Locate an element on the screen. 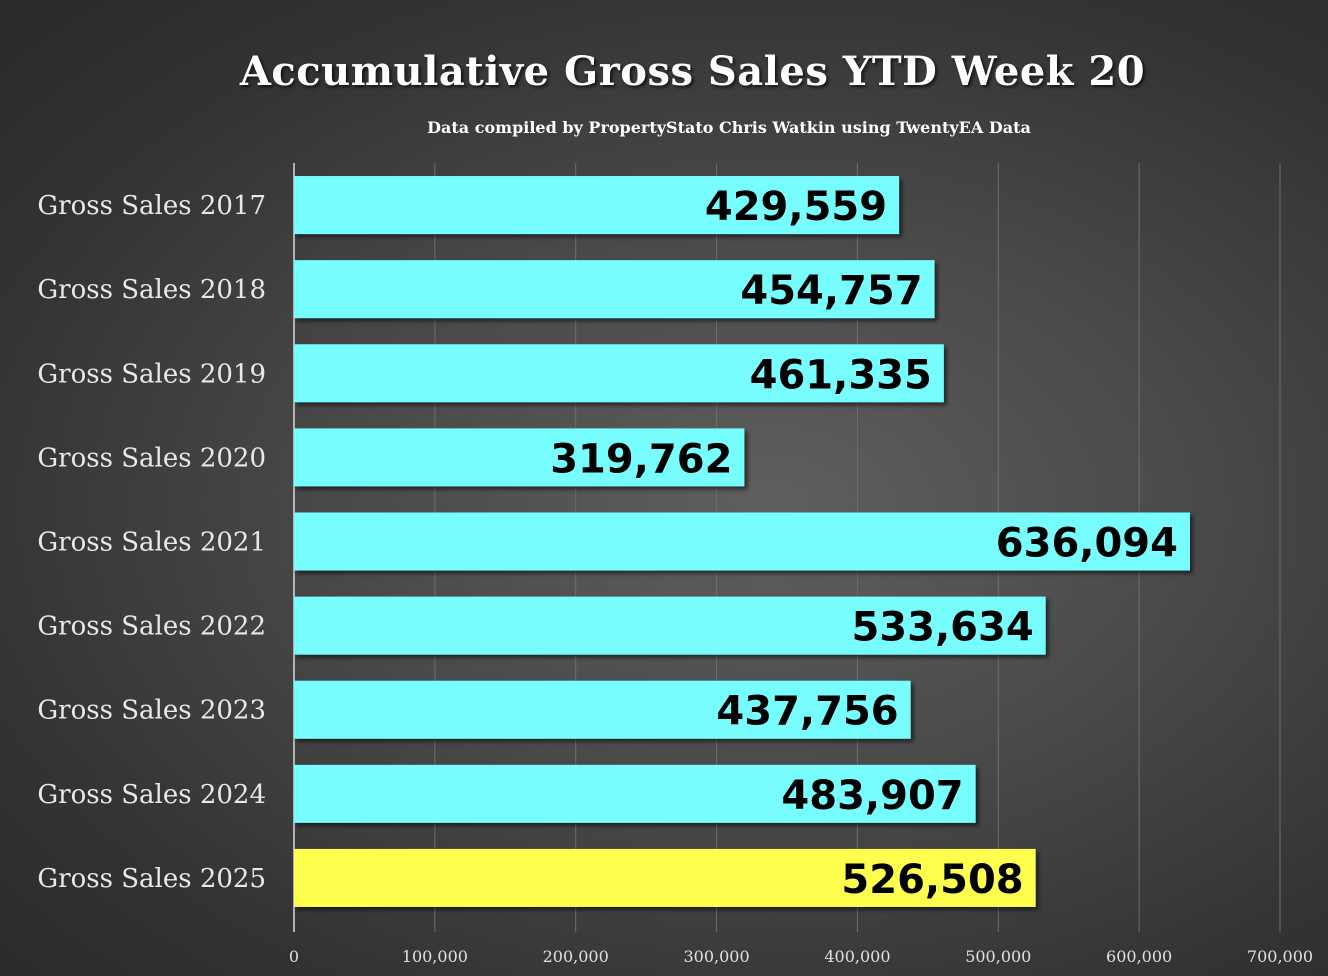 The width and height of the screenshot is (1328, 976). category-label: Gross Sales 2020 is located at coordinates (151, 458).